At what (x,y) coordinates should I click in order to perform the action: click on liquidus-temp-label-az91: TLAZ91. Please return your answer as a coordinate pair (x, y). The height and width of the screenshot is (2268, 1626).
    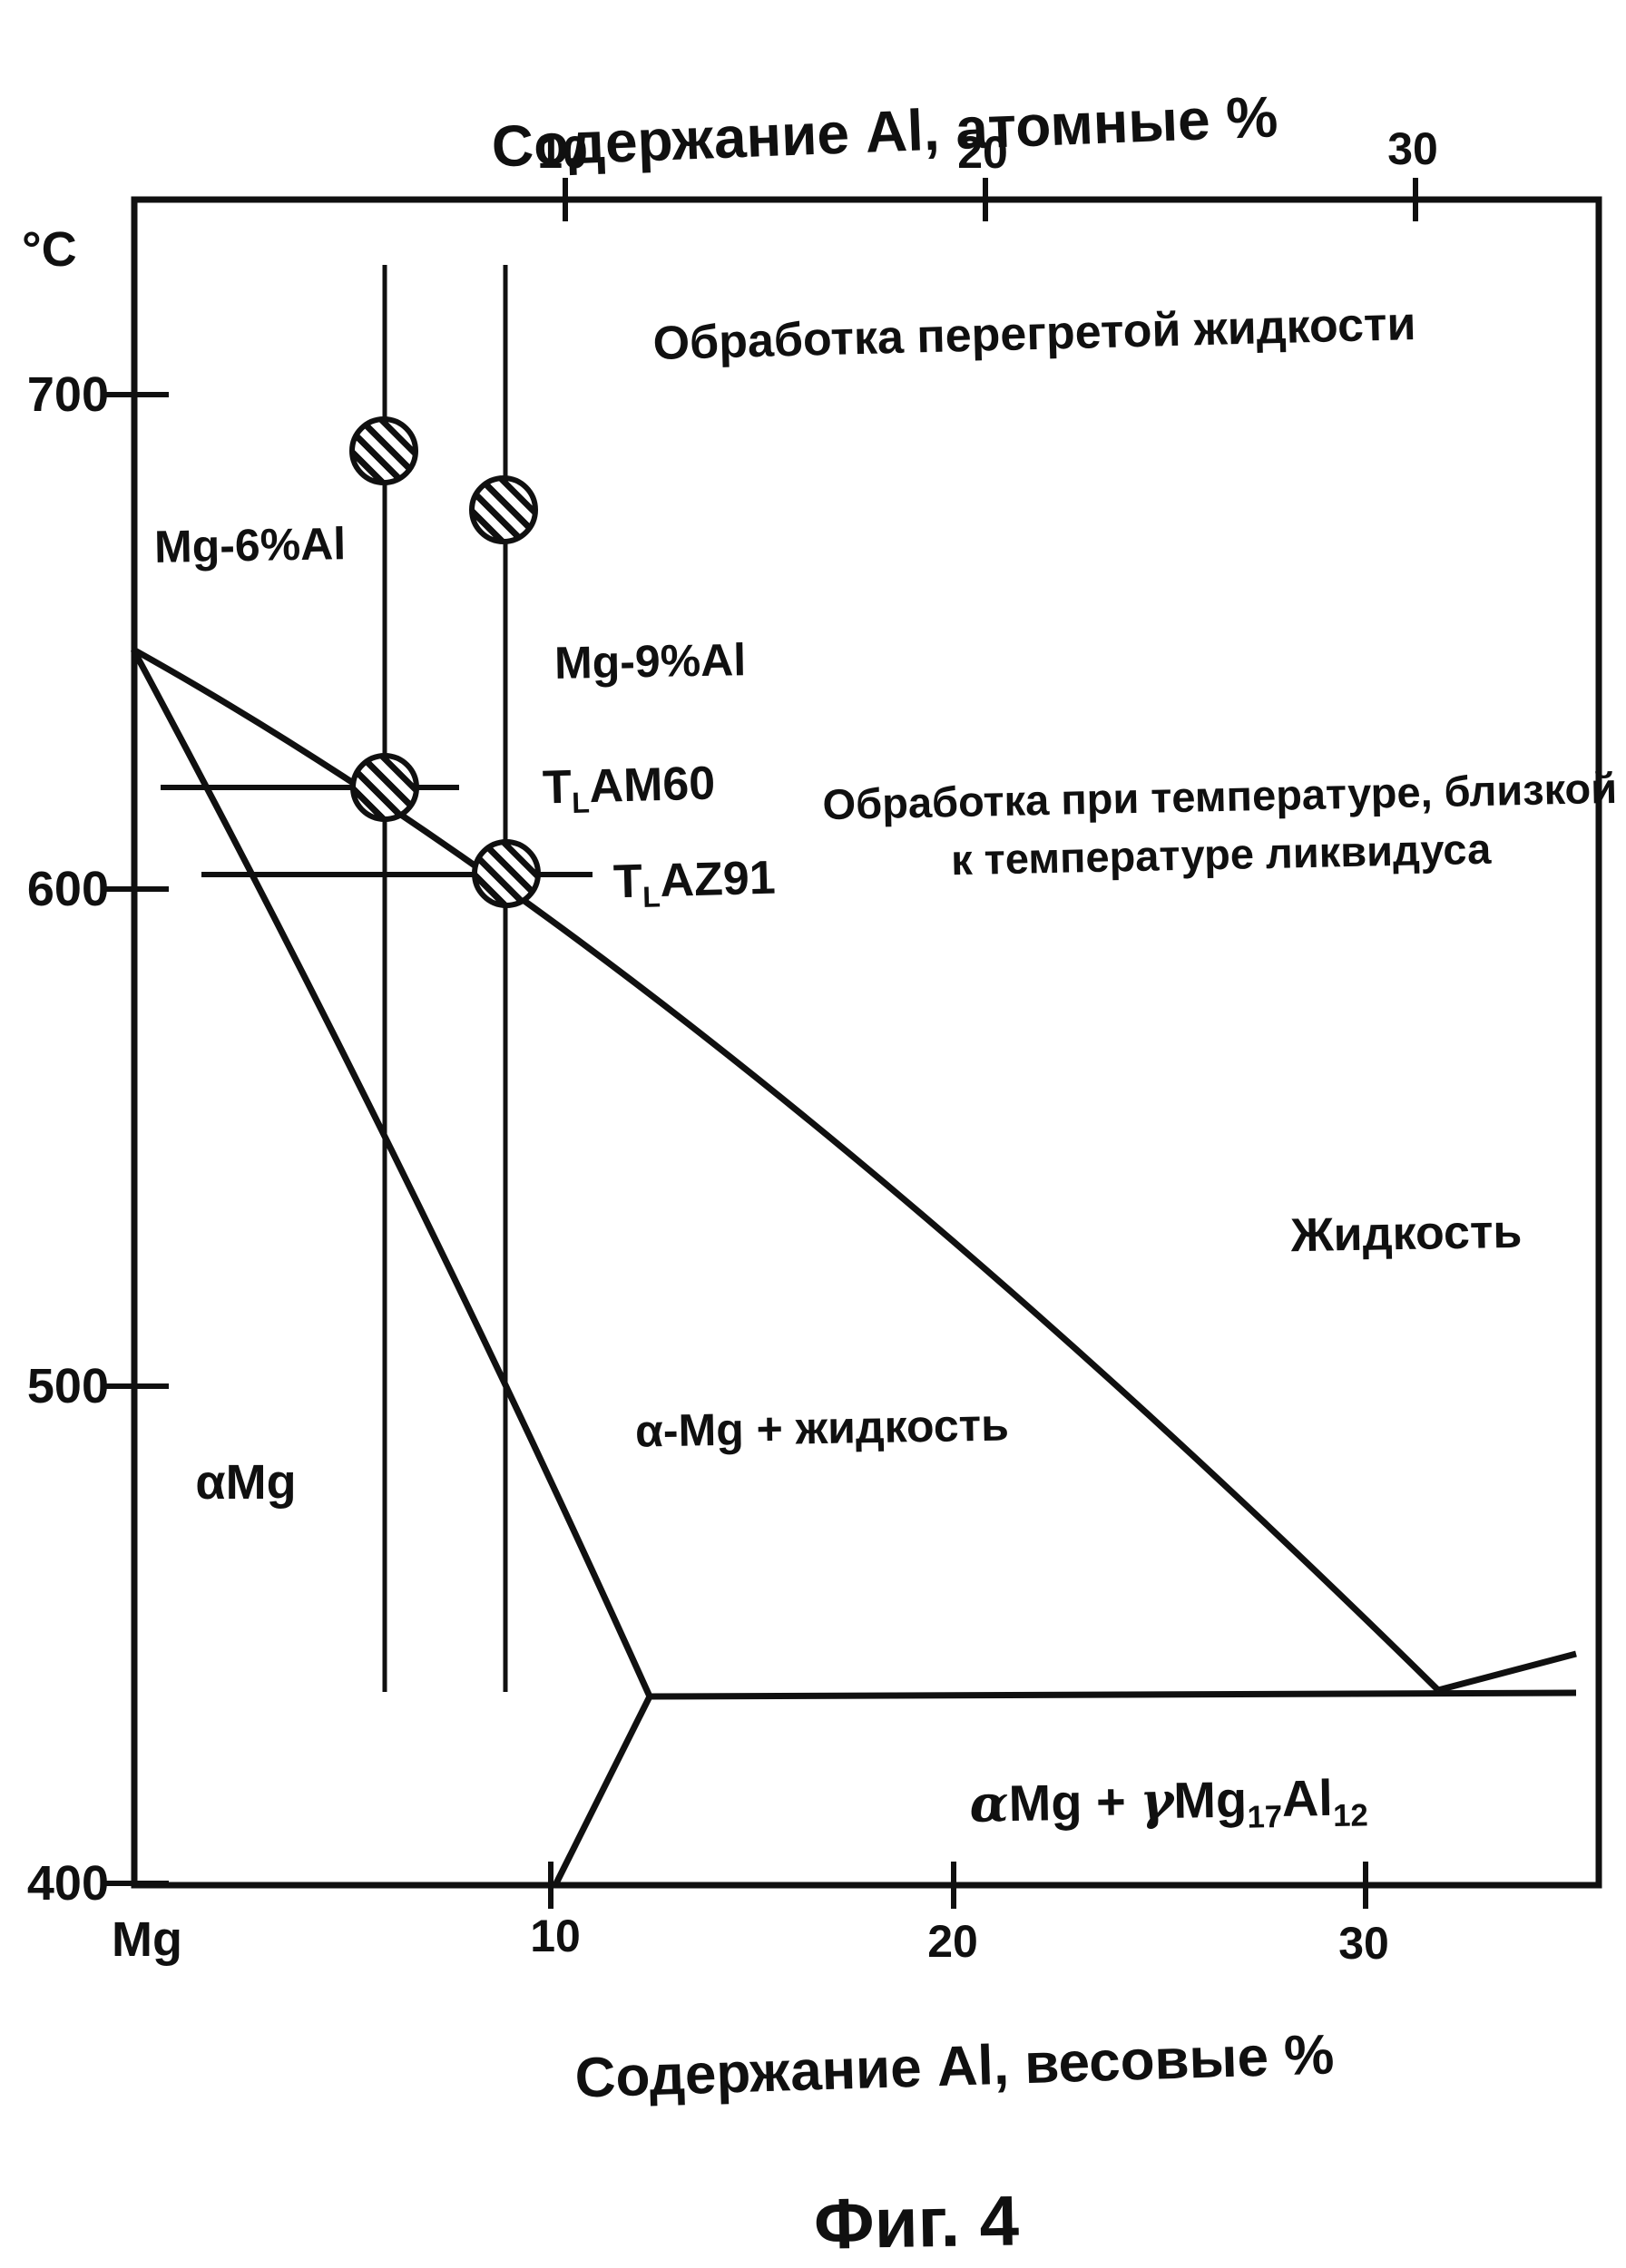
    Looking at the image, I should click on (694, 882).